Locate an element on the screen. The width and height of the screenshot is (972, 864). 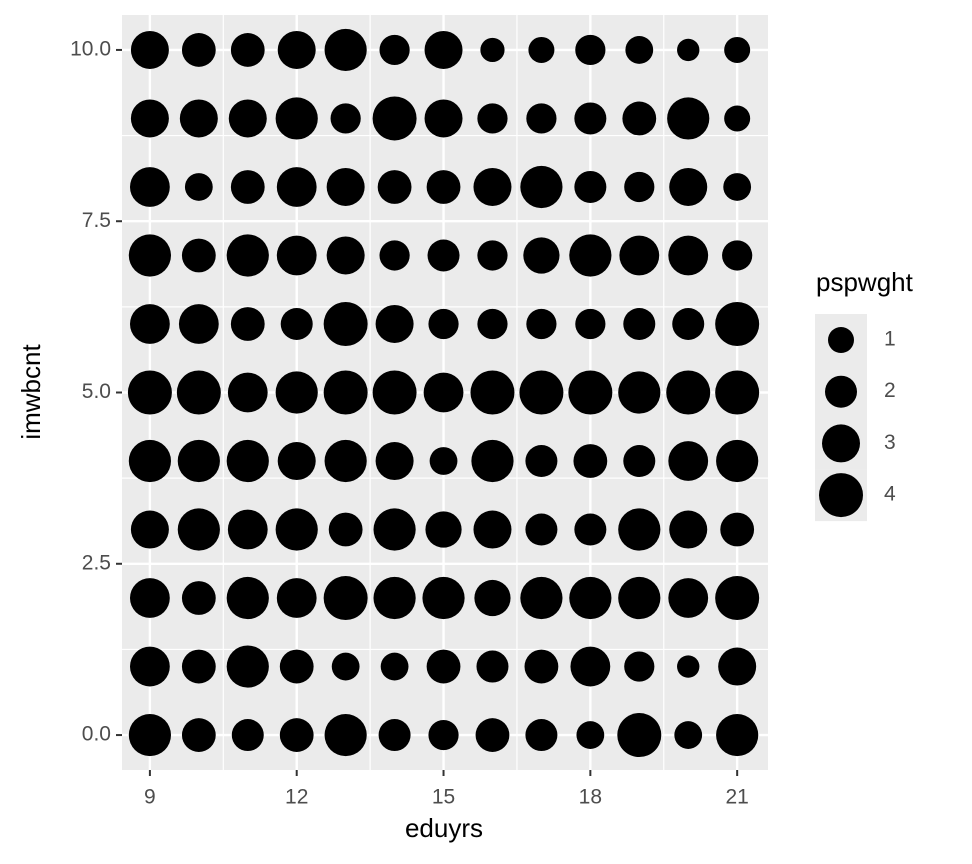
y-tick-label: 10.0 is located at coordinates (90, 48).